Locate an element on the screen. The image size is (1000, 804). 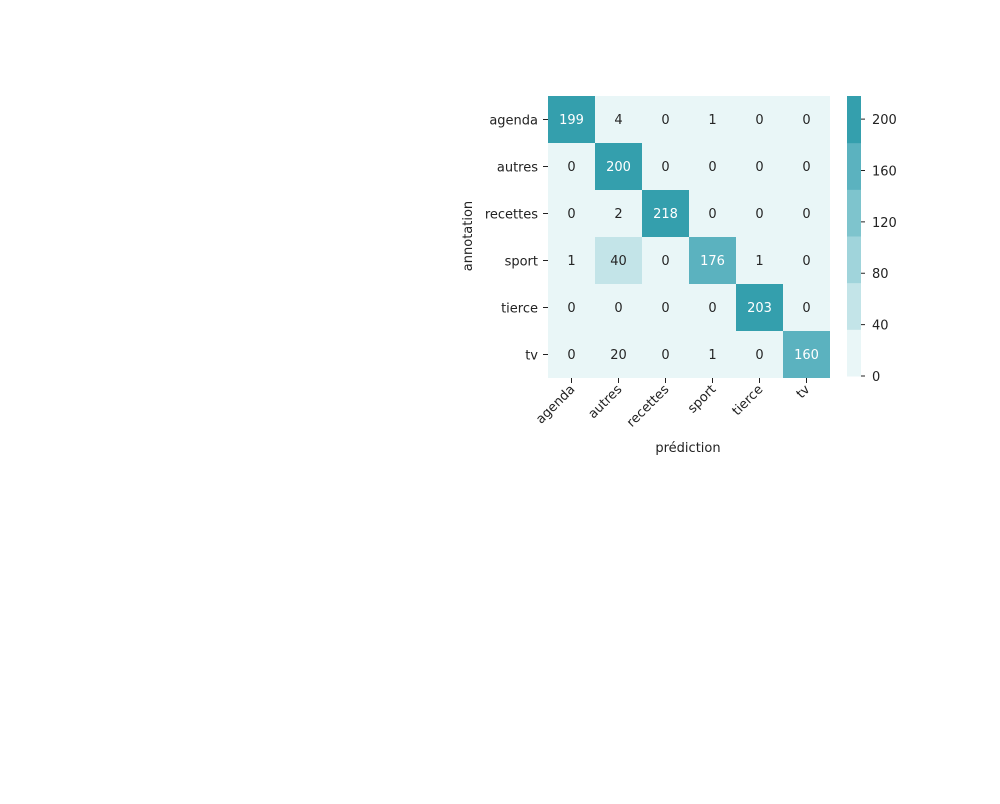
colorbar-tick-label: 80 is located at coordinates (880, 274).